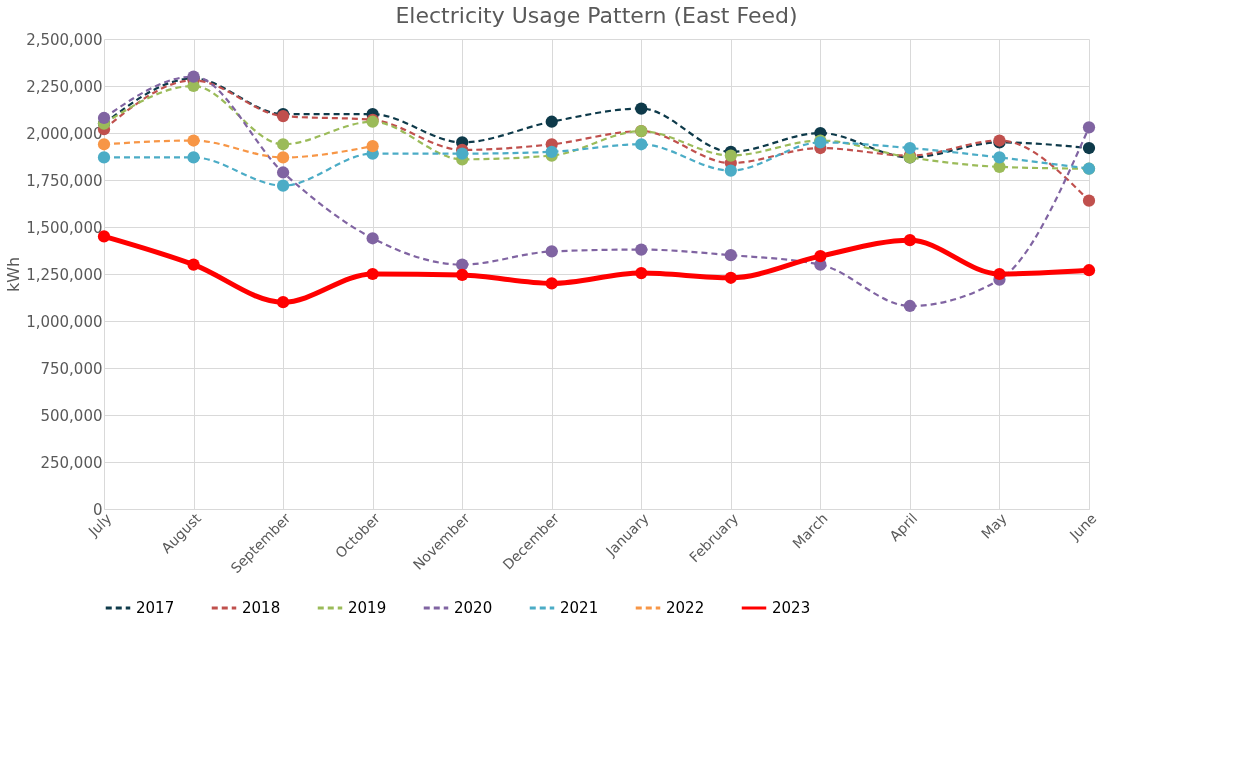 The height and width of the screenshot is (760, 1238). I want to click on y-tick-label: 2,000,000, so click(64, 133).